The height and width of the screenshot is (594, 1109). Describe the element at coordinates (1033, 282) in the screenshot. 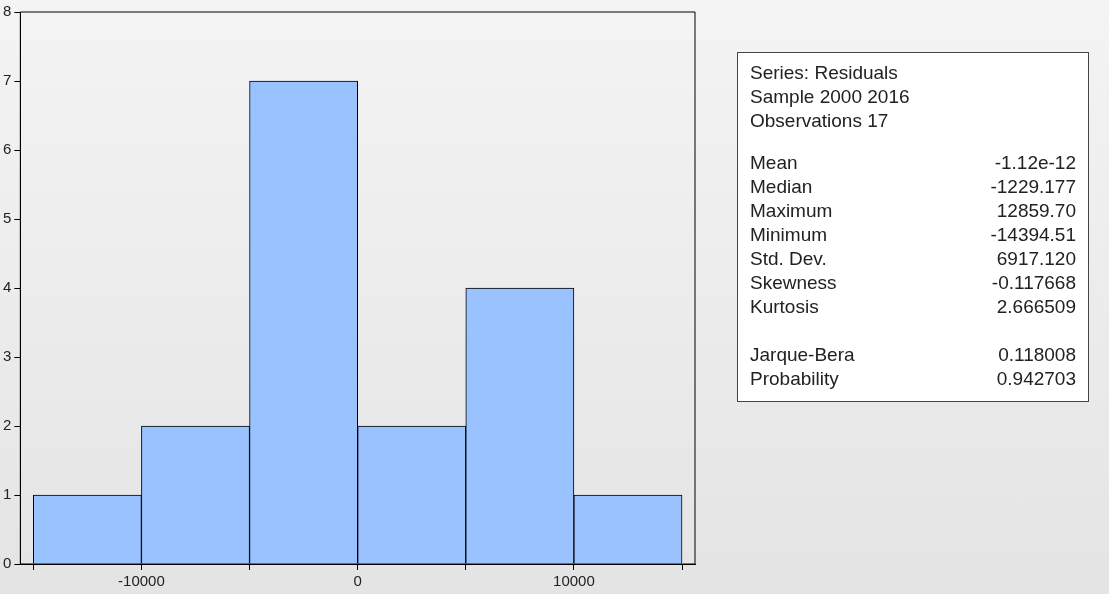

I see `text: -0.117668` at that location.